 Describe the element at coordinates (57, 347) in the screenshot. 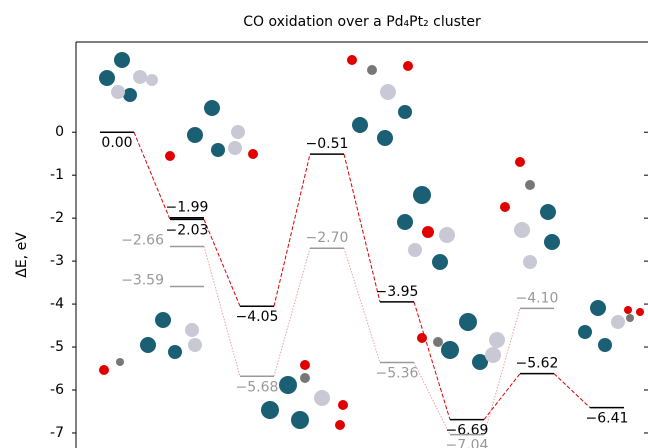

I see `y-tick-label: -5` at that location.